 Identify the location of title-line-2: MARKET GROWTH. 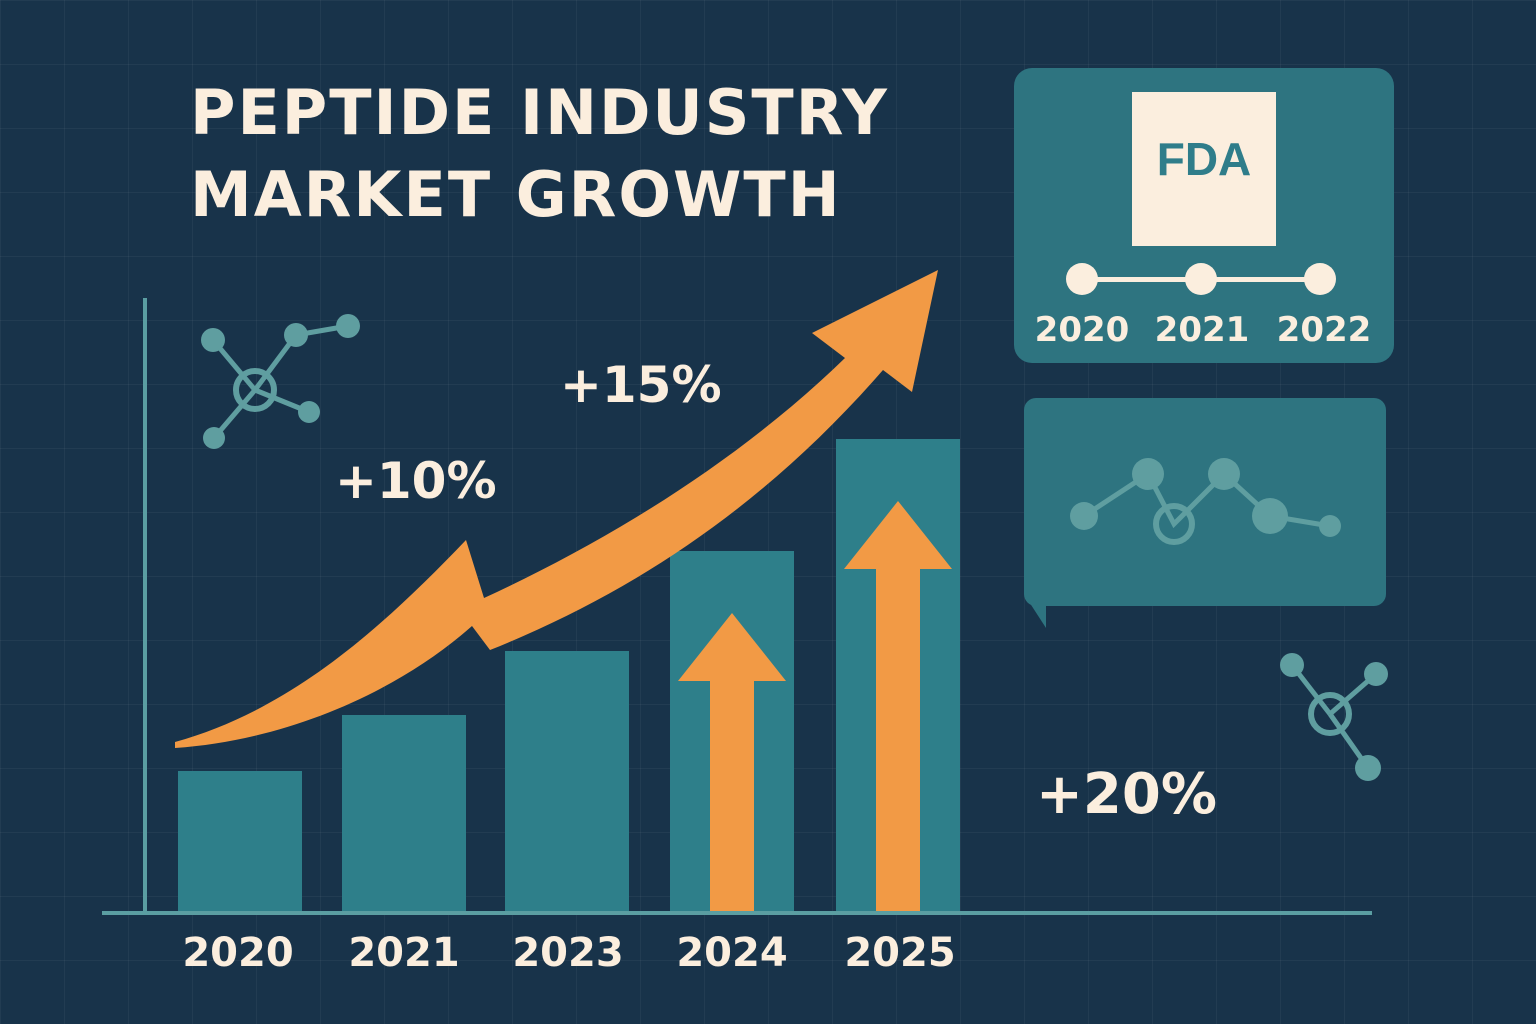
(516, 194).